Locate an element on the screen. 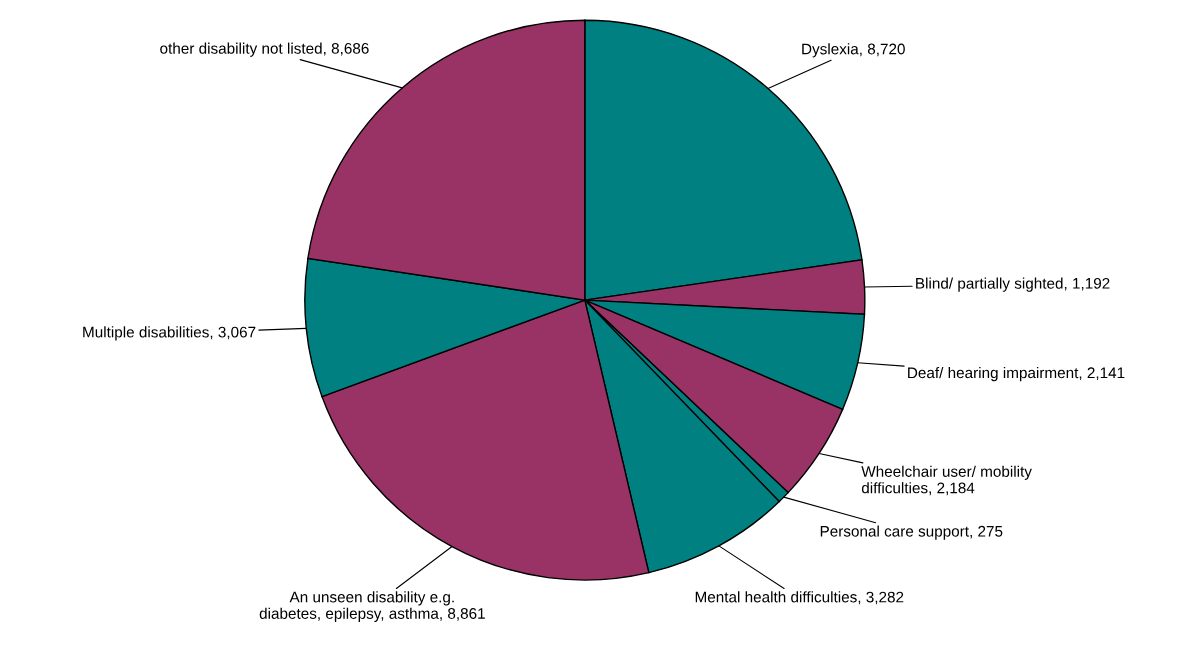 The width and height of the screenshot is (1200, 651). slice-label: Deaf/ hearing impairment, 2,141 is located at coordinates (1016, 374).